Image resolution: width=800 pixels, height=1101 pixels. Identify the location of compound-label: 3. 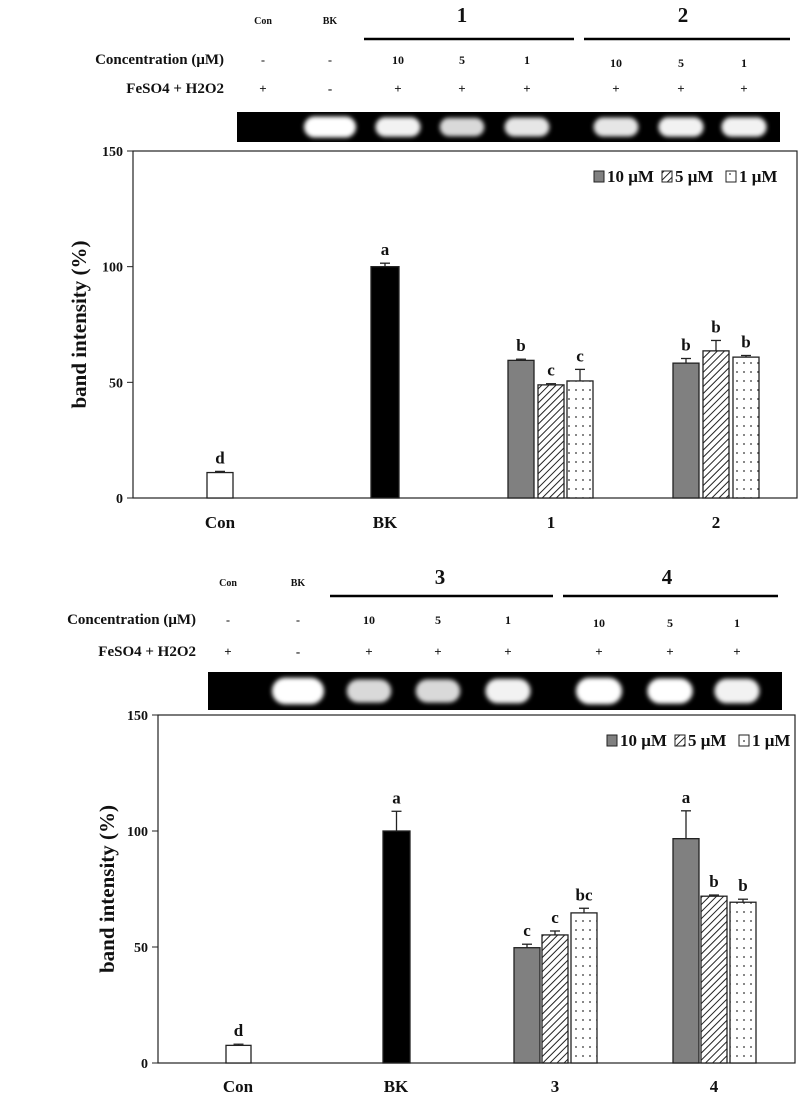
(440, 577).